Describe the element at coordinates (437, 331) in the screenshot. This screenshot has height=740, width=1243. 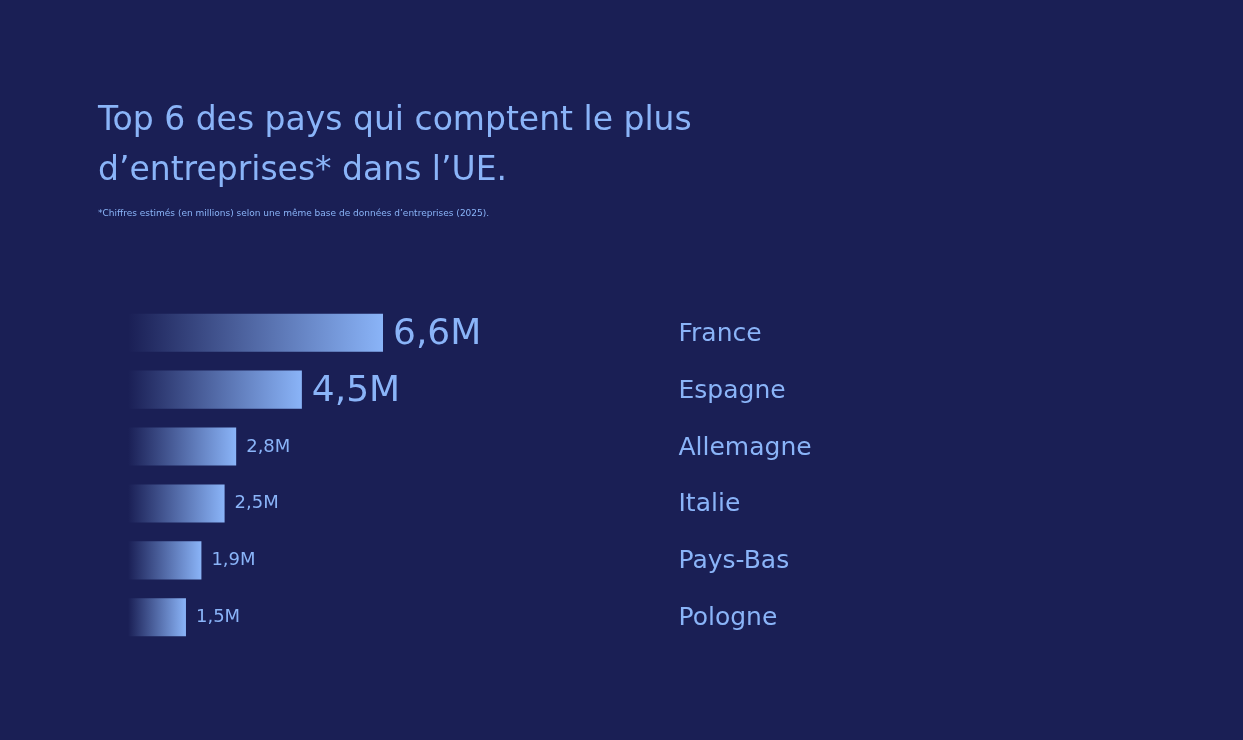
I see `data-label: 6,6M` at that location.